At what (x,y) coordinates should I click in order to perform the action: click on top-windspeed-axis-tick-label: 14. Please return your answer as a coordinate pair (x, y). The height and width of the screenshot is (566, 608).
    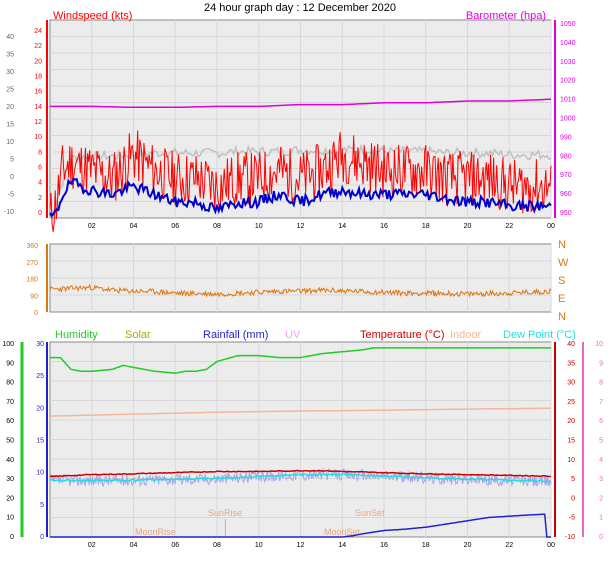
    Looking at the image, I should click on (38, 107).